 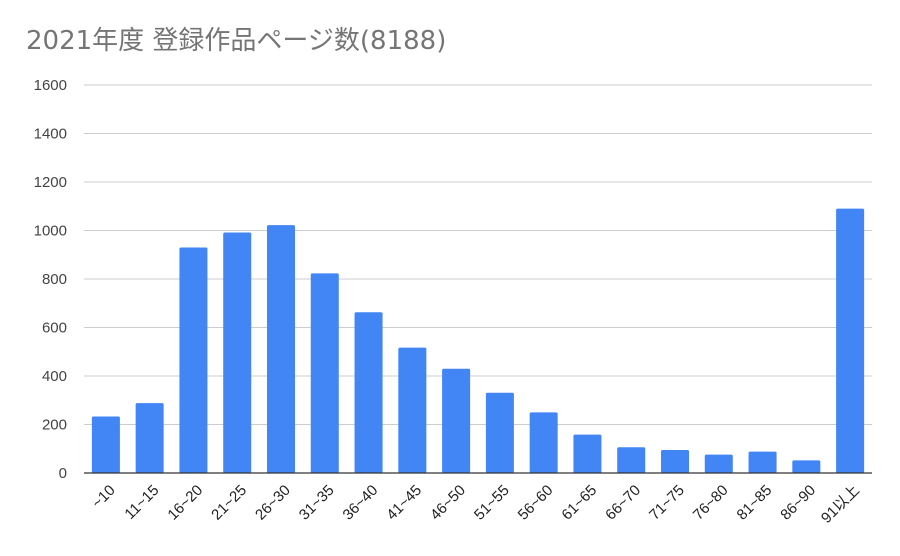 I want to click on y-axis-ticks: 0 200 400 600 800 1000 1200 1400 1600, so click(x=50, y=279).